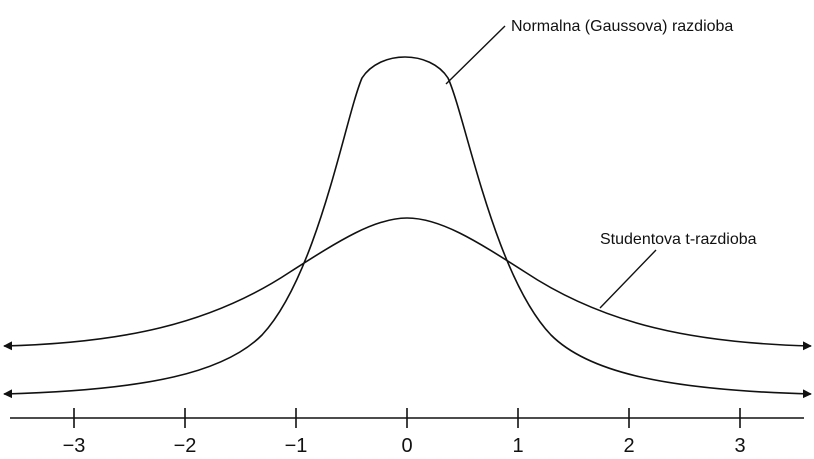 Image resolution: width=814 pixels, height=459 pixels. I want to click on x-axis-tick-label: 3, so click(739, 446).